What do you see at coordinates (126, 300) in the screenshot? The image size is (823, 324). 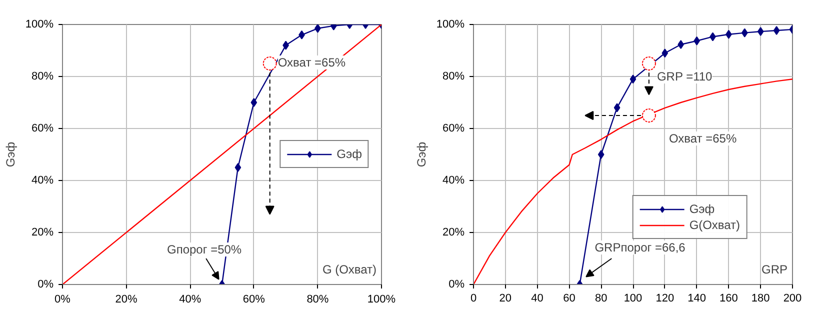 I see `x-tick-label: 20%` at bounding box center [126, 300].